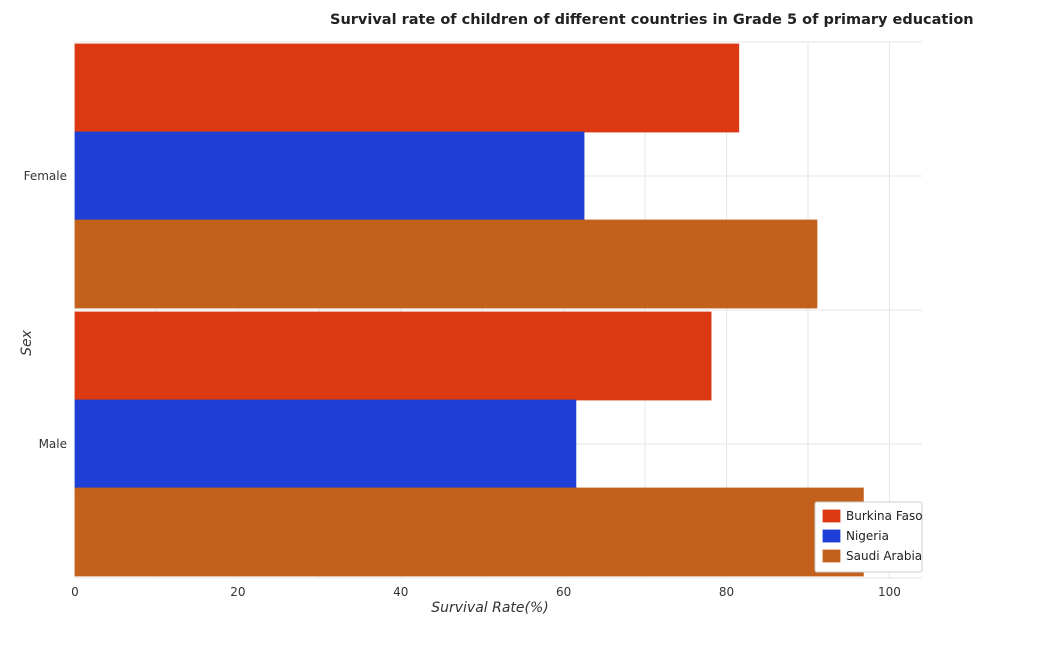 This screenshot has width=1037, height=650. Describe the element at coordinates (884, 556) in the screenshot. I see `legend-label-saudi-arabia: Saudi Arabia` at that location.